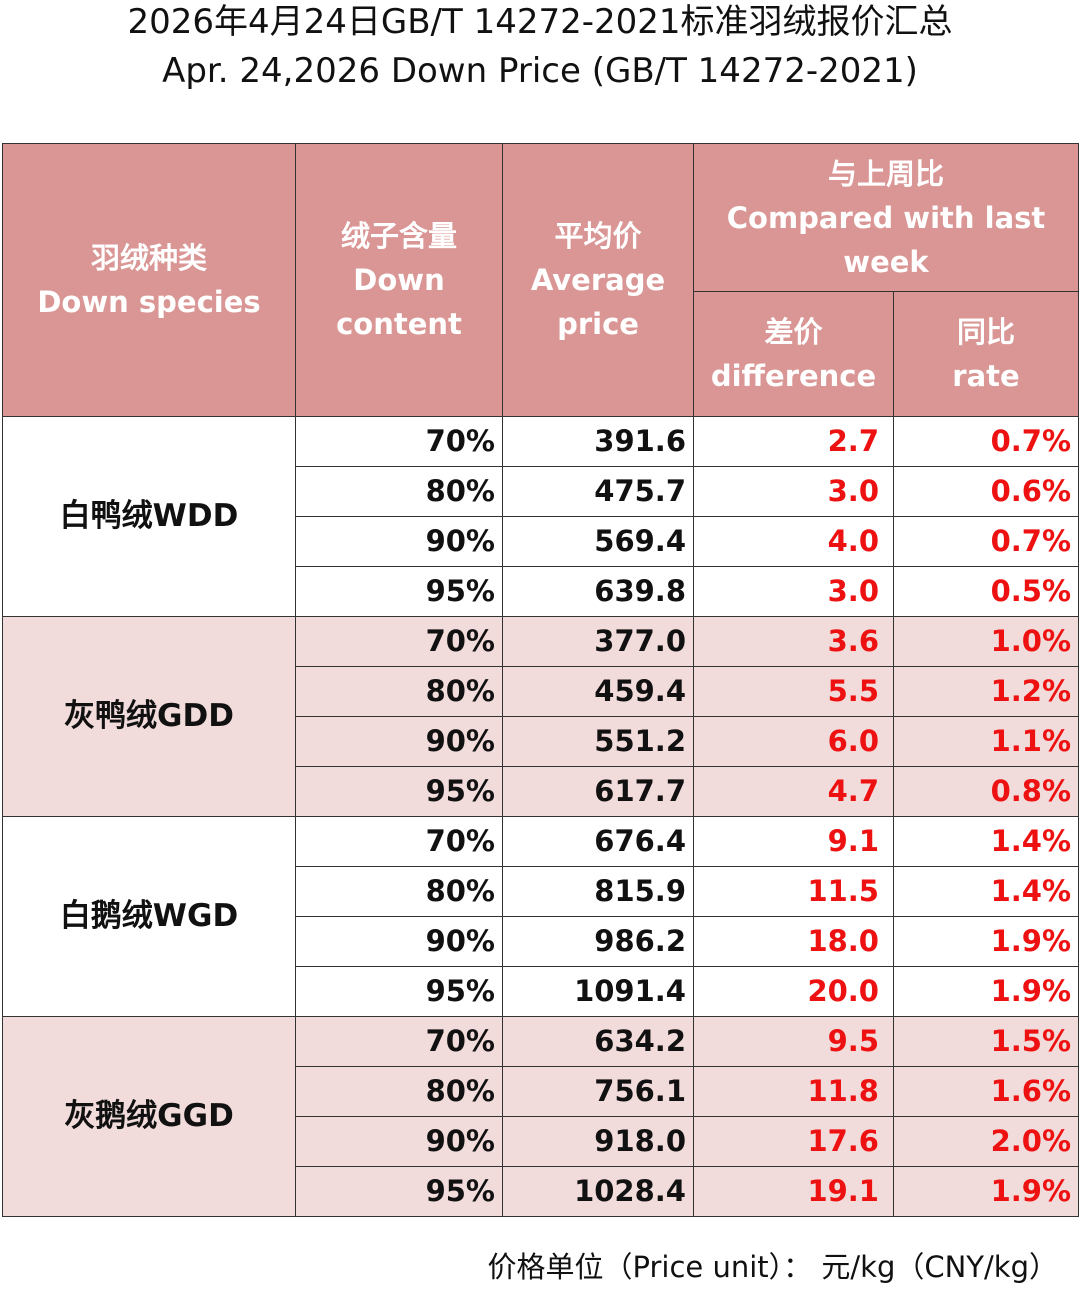 The image size is (1080, 1290). I want to click on difference-cell: 6.0, so click(793, 741).